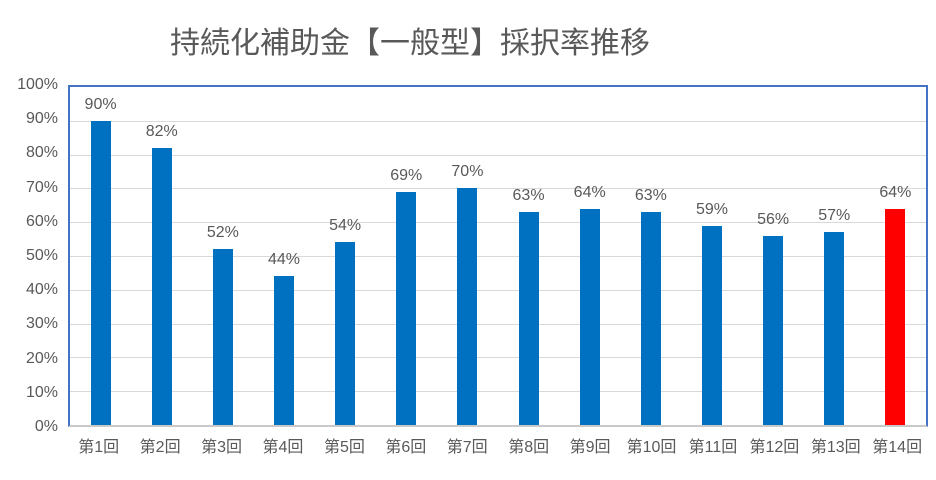  I want to click on bar-group-1: 90%, so click(100, 256).